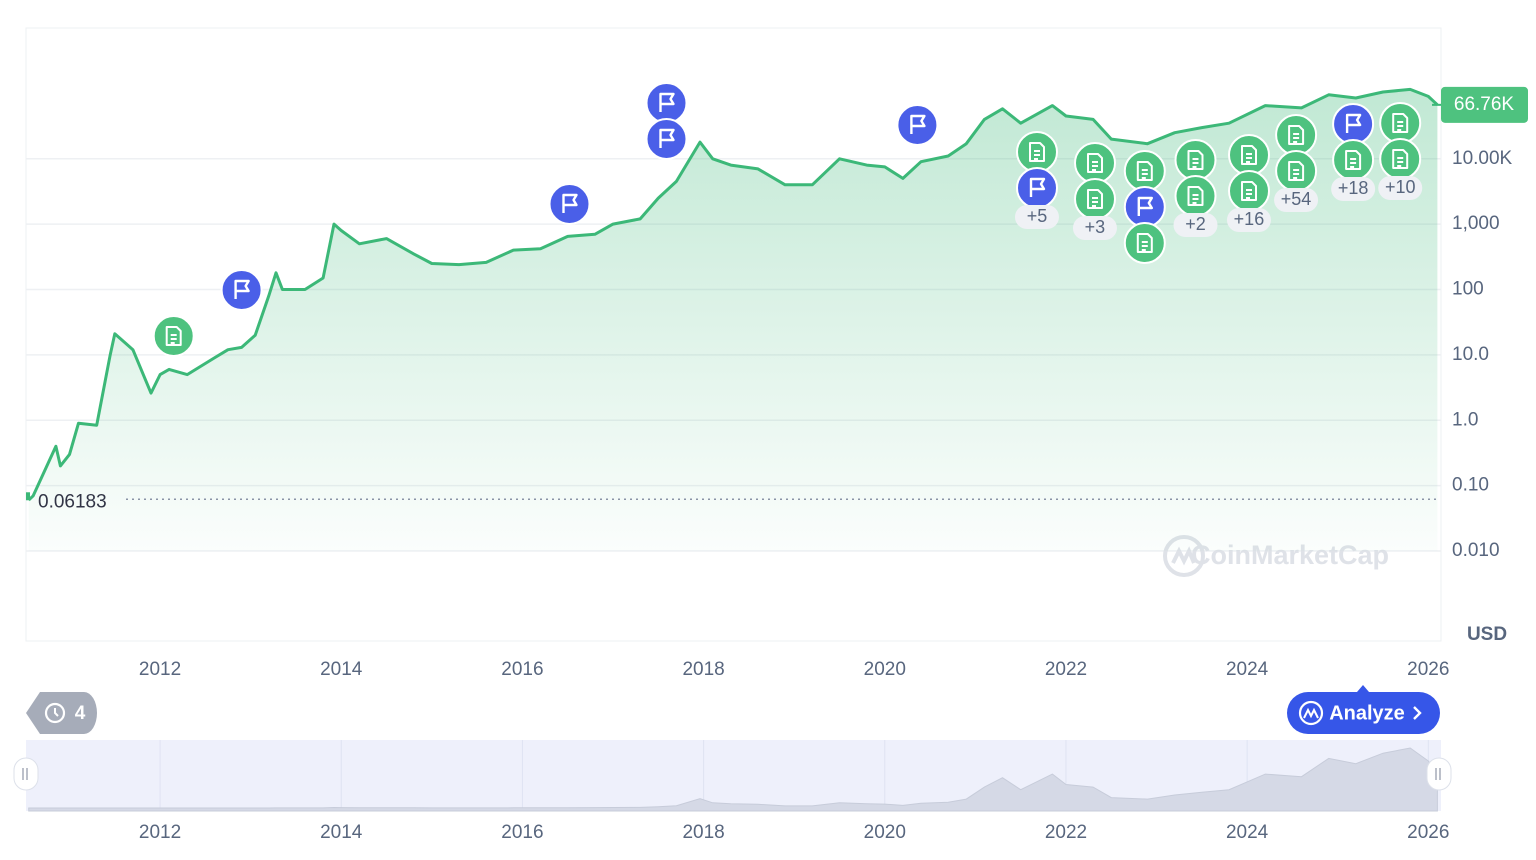 The width and height of the screenshot is (1536, 860). What do you see at coordinates (1468, 289) in the screenshot?
I see `y-tick-label: 100` at bounding box center [1468, 289].